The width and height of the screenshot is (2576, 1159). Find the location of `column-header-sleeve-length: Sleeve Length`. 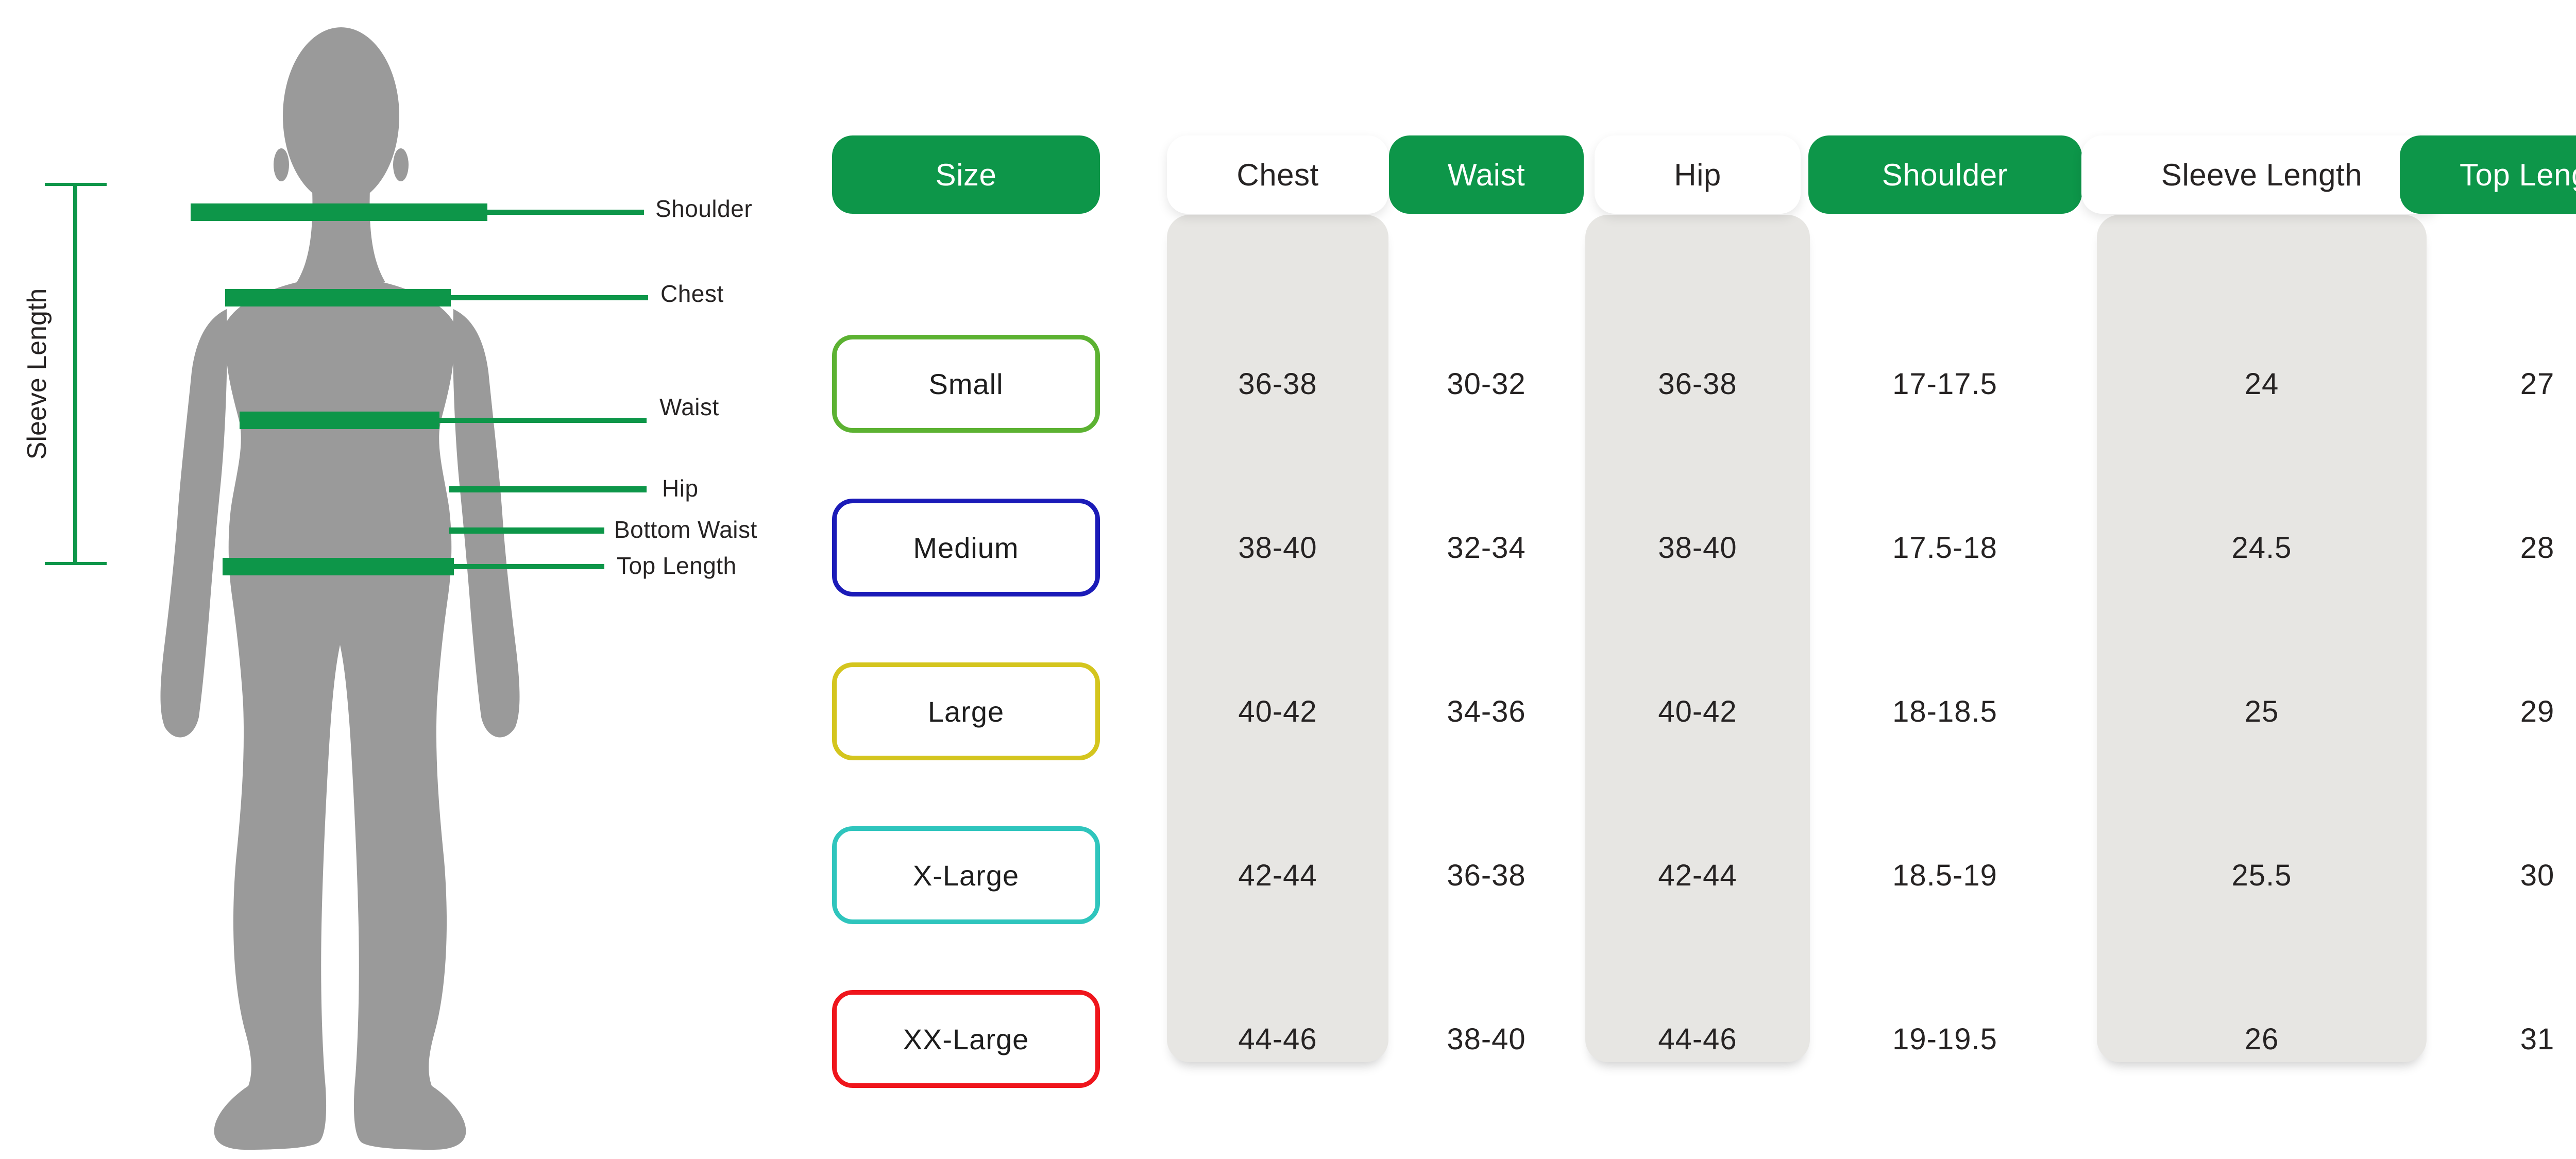

column-header-sleeve-length: Sleeve Length is located at coordinates (2261, 174).